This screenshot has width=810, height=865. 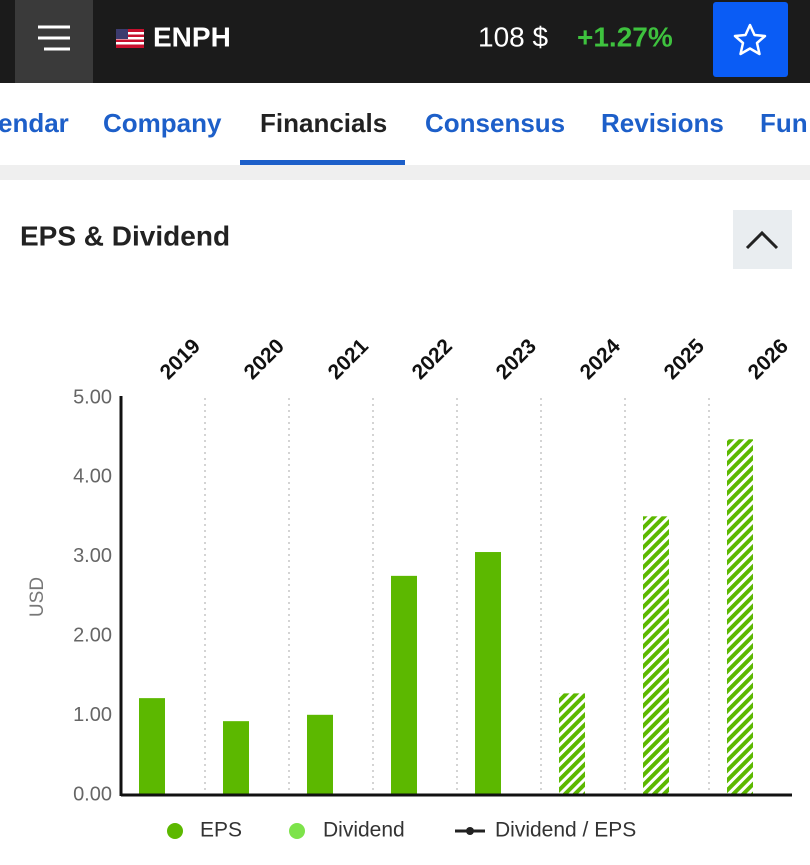 I want to click on legend-label: EPS, so click(x=221, y=830).